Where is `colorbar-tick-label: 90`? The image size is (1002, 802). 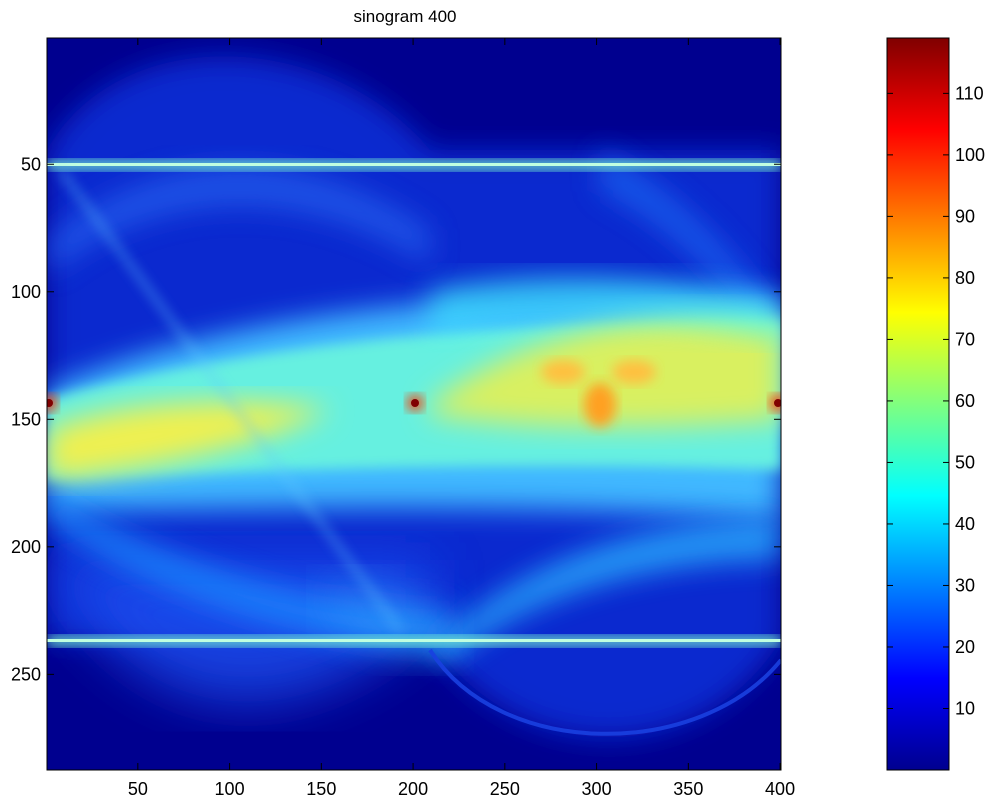 colorbar-tick-label: 90 is located at coordinates (965, 216).